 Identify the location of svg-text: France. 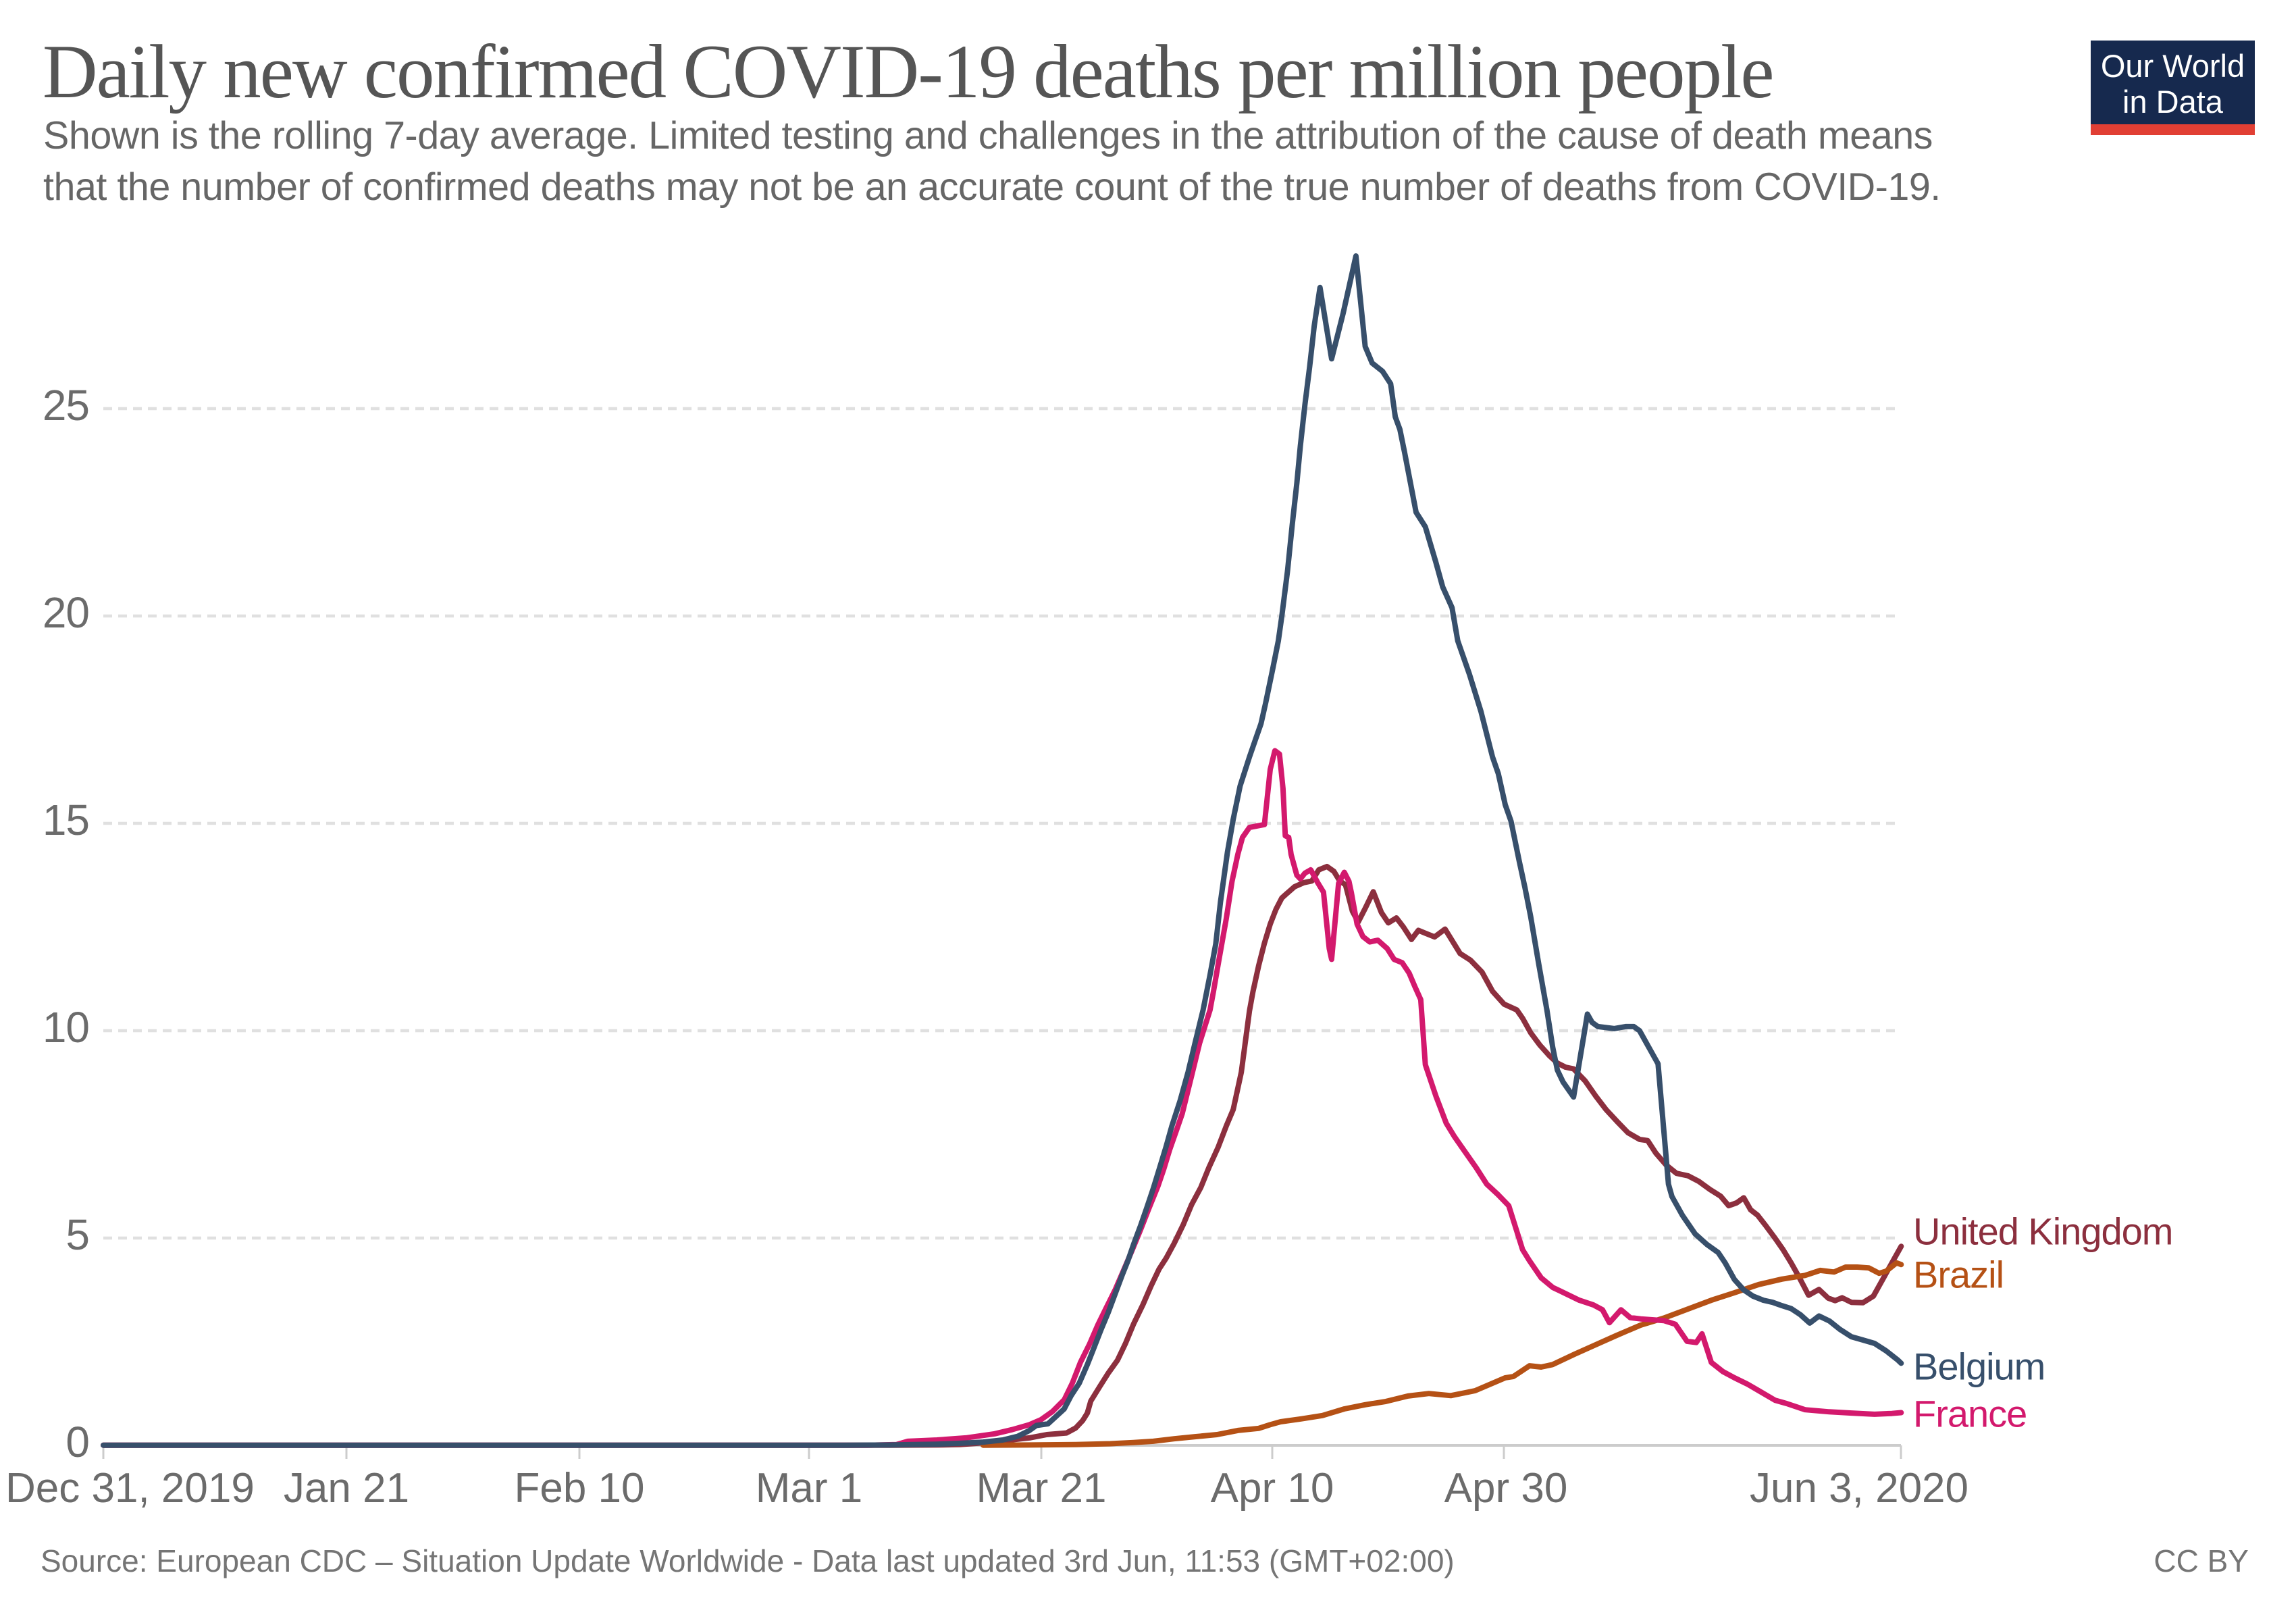
(1970, 1414).